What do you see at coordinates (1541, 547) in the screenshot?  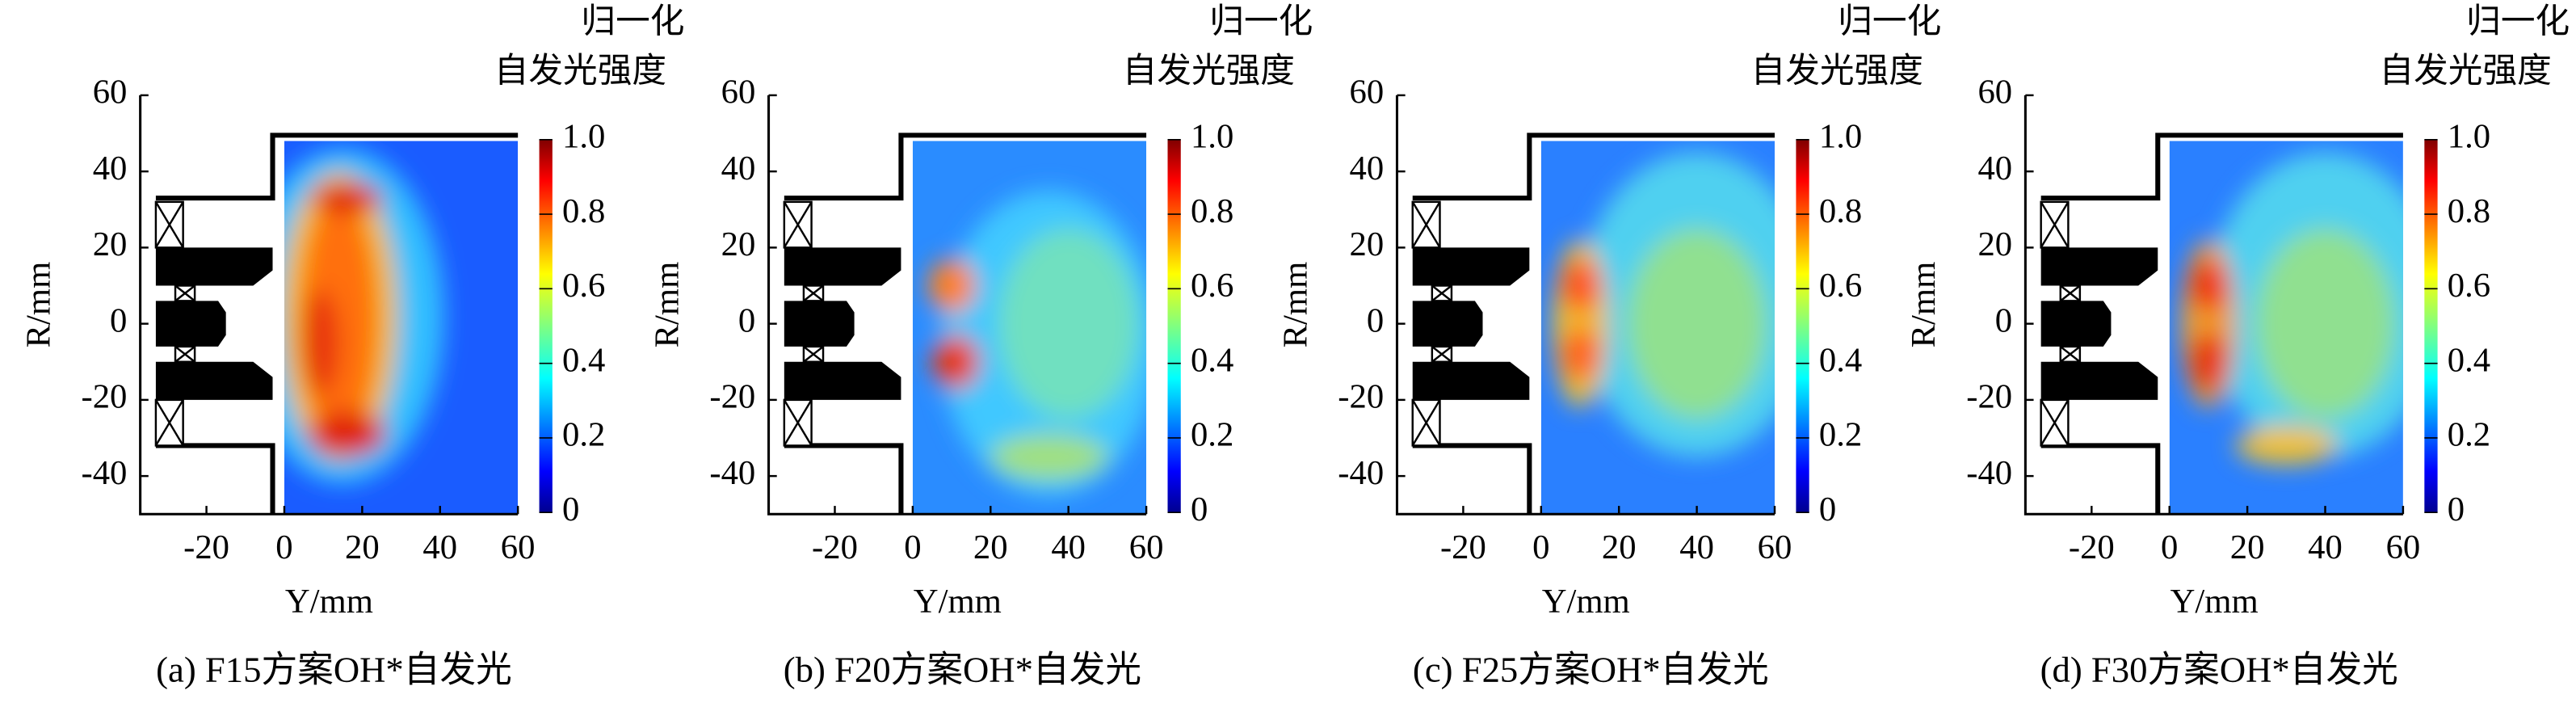 I see `x-tick-label: 0` at bounding box center [1541, 547].